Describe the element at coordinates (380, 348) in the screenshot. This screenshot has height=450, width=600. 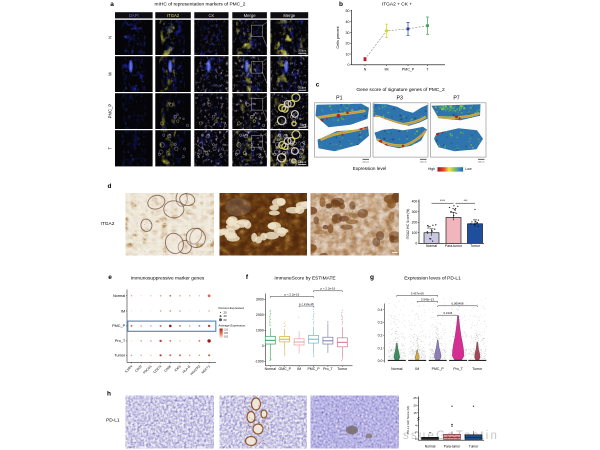
I see `svg-text: 0.1` at that location.